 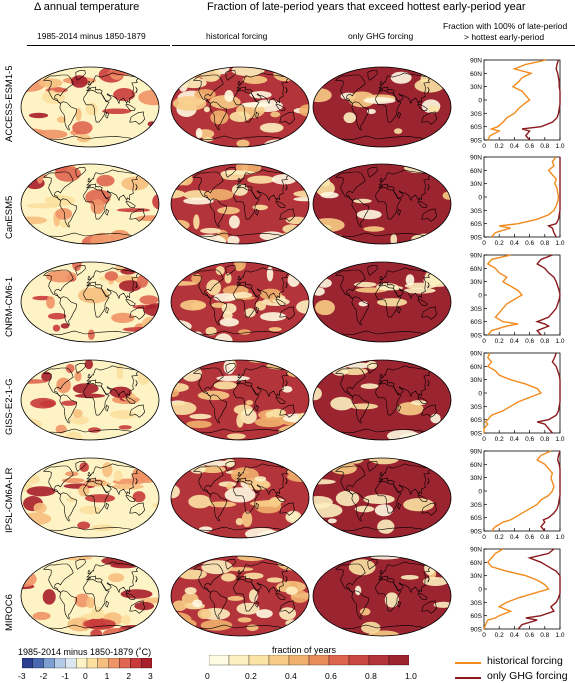 I want to click on model-label: MIROC6, so click(x=9, y=612).